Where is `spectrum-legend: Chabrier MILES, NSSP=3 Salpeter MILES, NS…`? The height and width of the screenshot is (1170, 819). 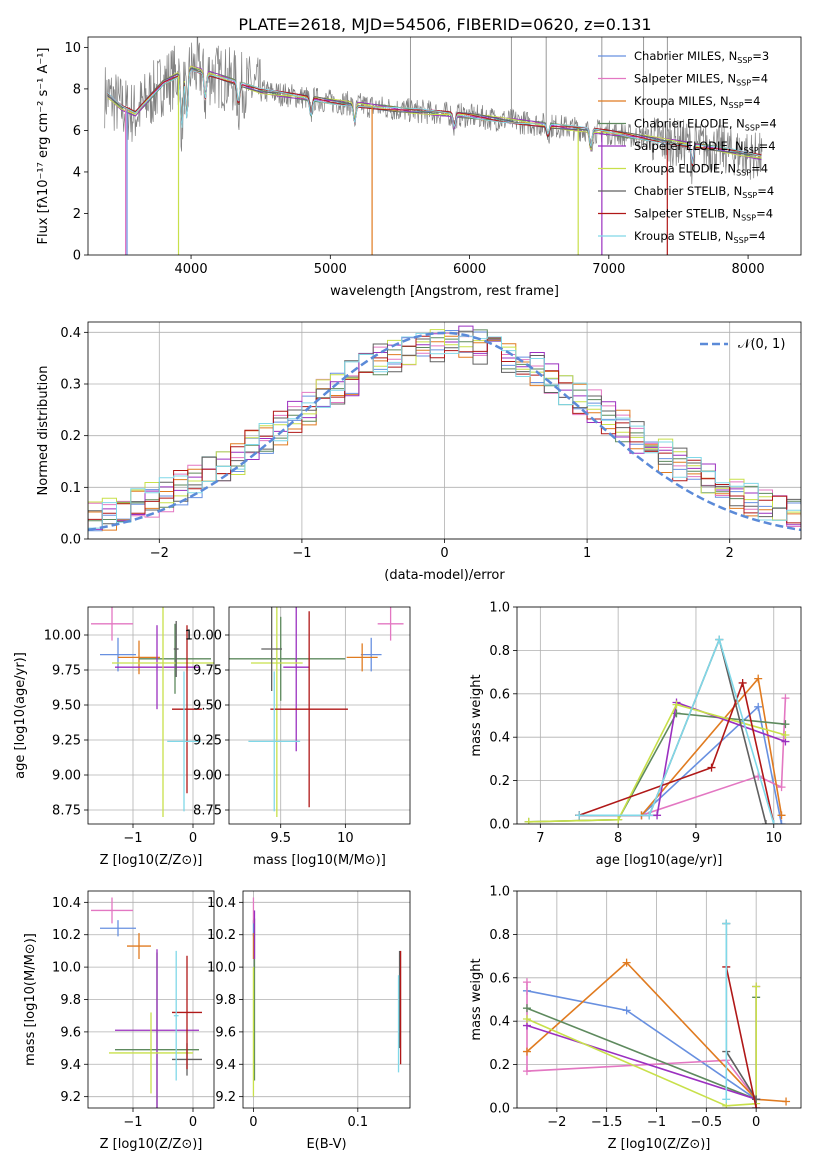
spectrum-legend: Chabrier MILES, NSSP=3 Salpeter MILES, NS… is located at coordinates (687, 147).